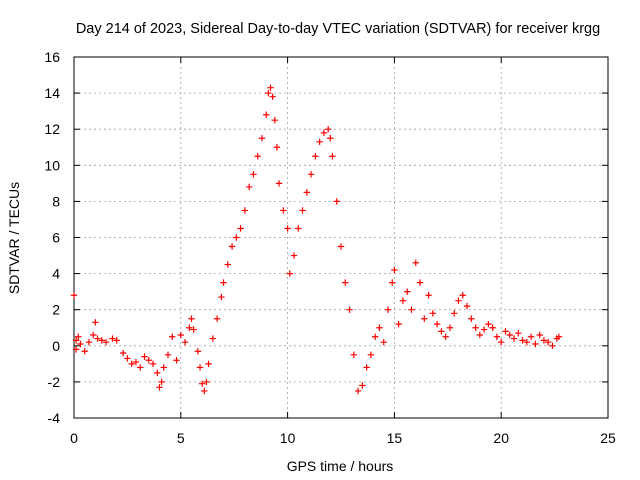  Describe the element at coordinates (56, 274) in the screenshot. I see `y-tick-label: 4` at that location.